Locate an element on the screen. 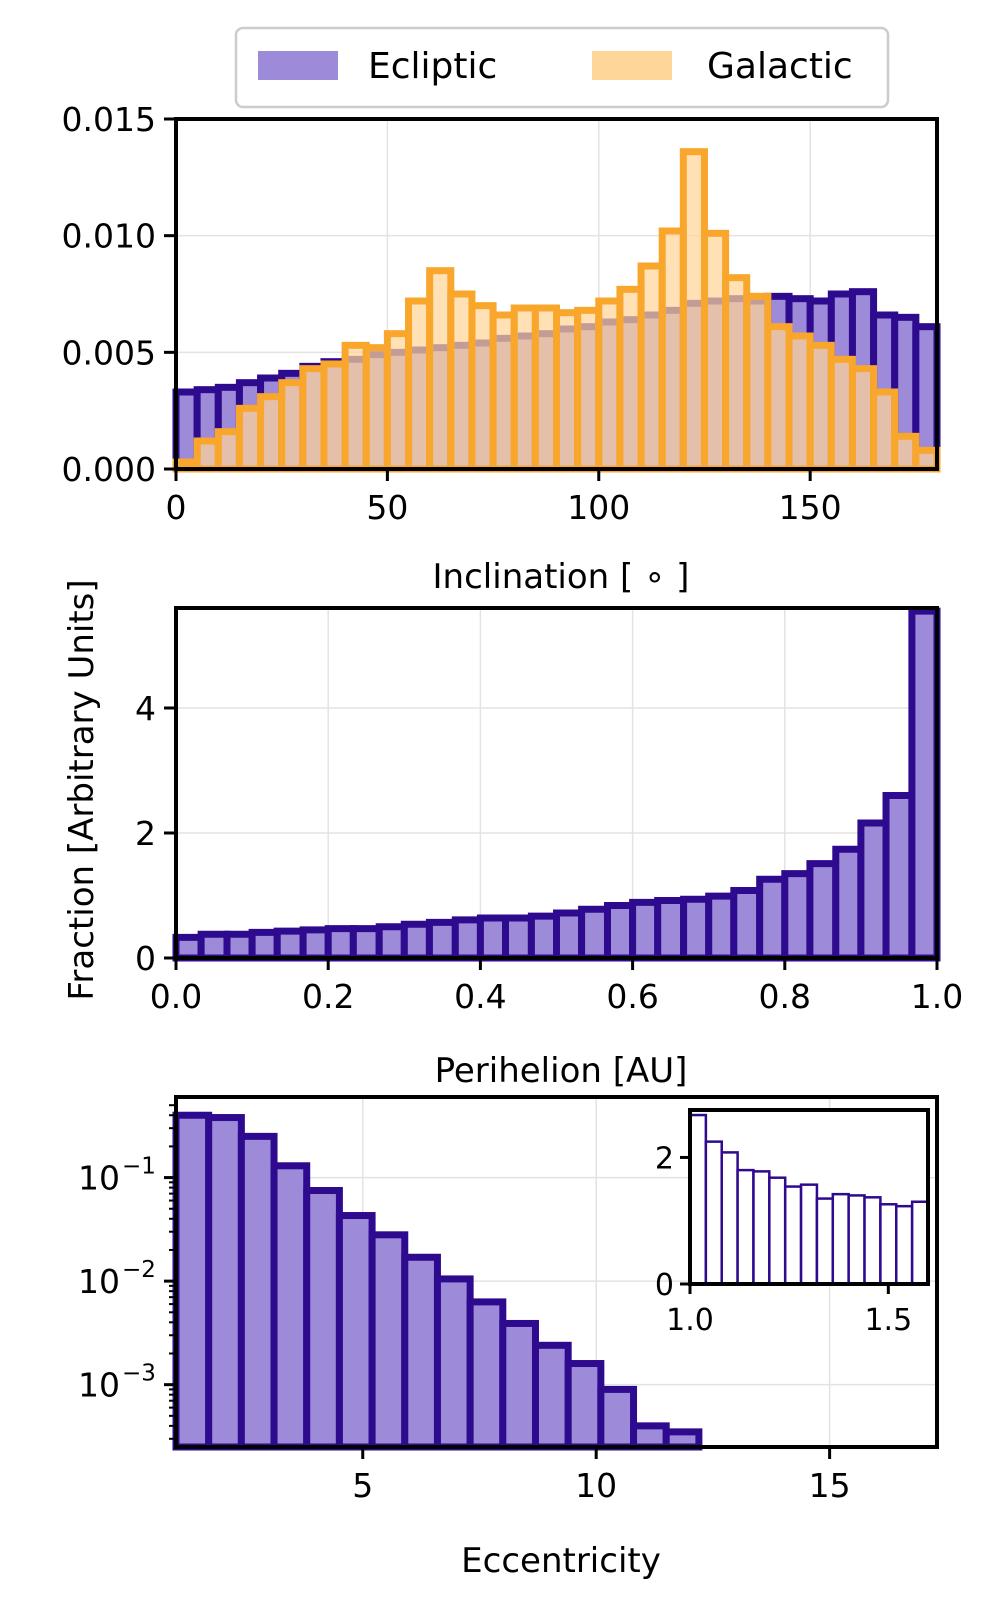  inclination-xtick-label: 150 is located at coordinates (810, 507).